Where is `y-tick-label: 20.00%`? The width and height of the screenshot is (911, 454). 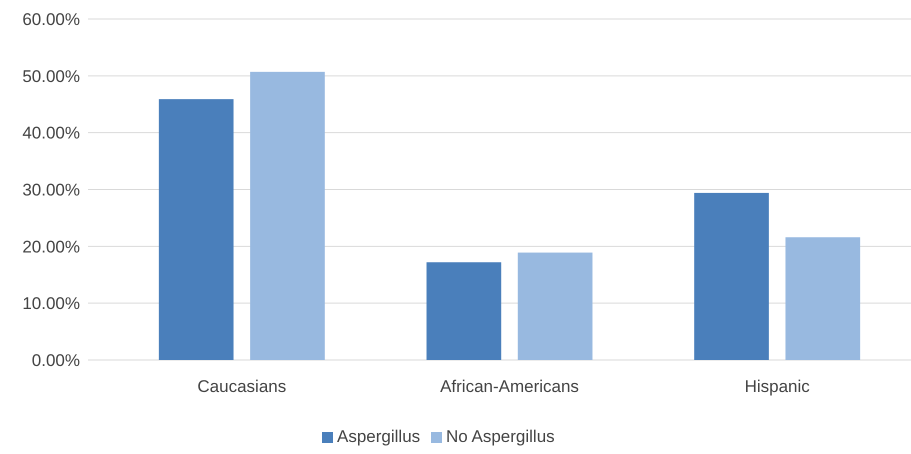
y-tick-label: 20.00% is located at coordinates (51, 246).